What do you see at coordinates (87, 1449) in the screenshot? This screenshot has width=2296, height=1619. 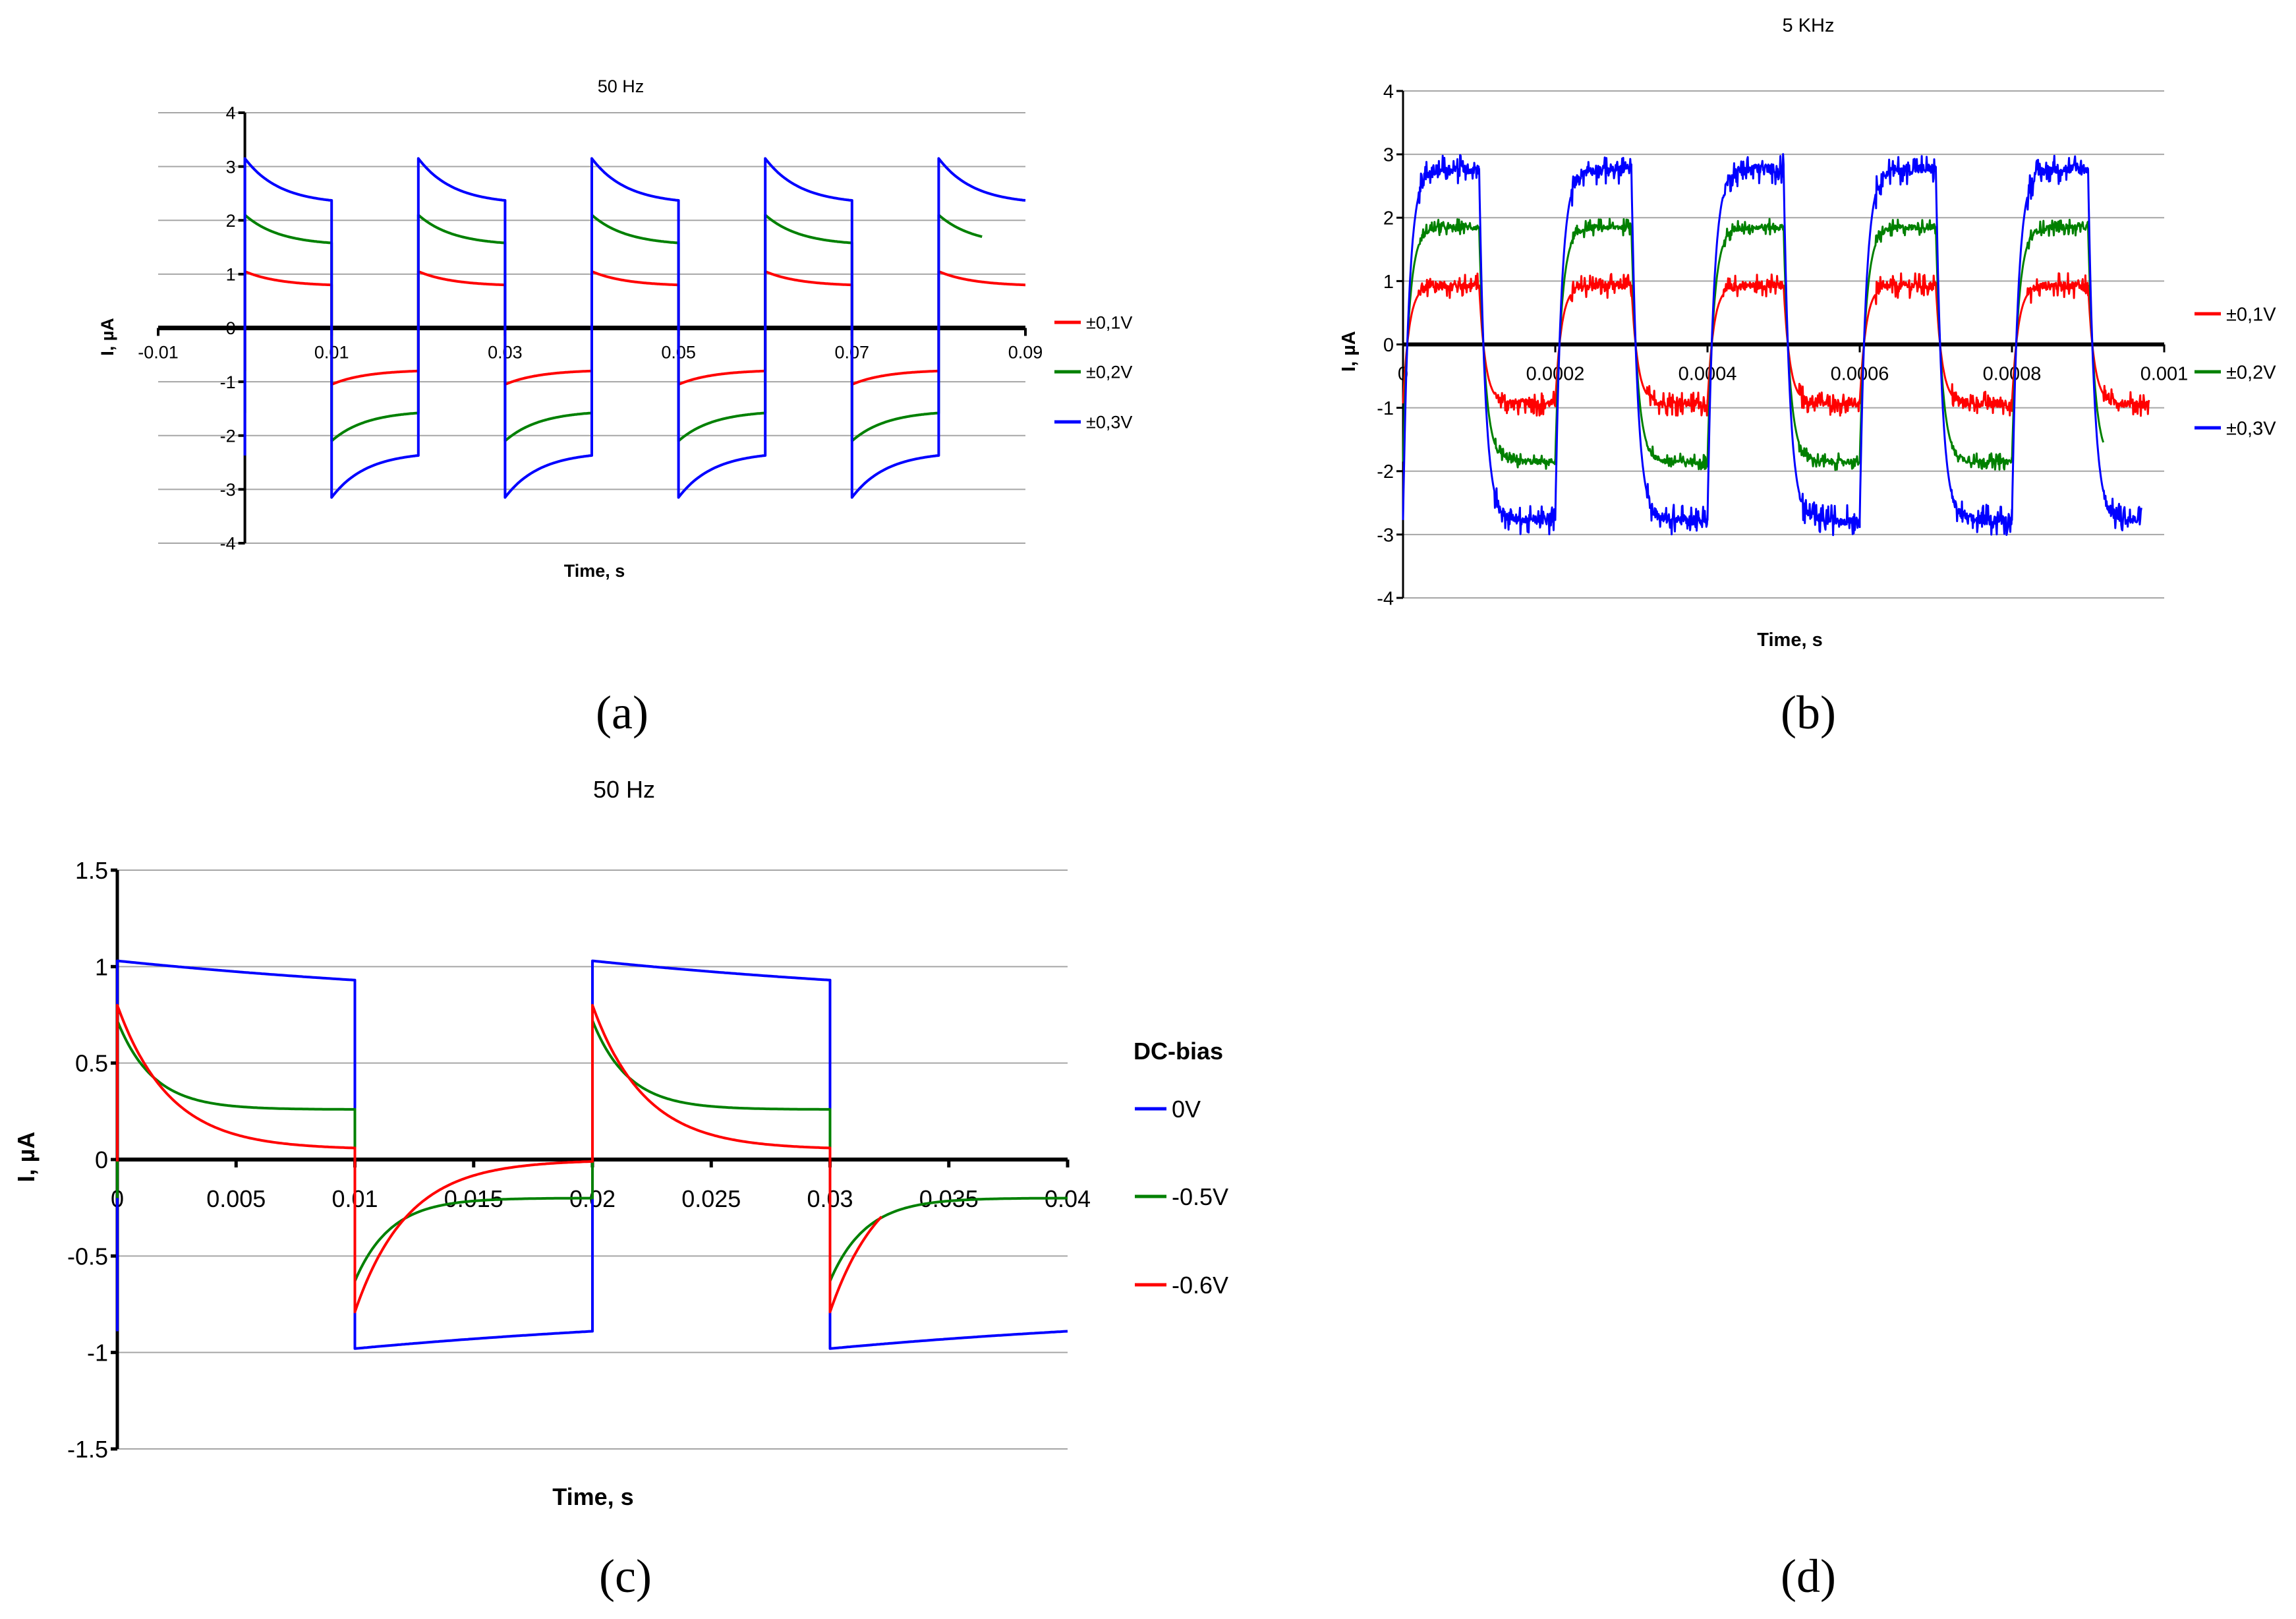 I see `y-tick-label: -1.5` at bounding box center [87, 1449].